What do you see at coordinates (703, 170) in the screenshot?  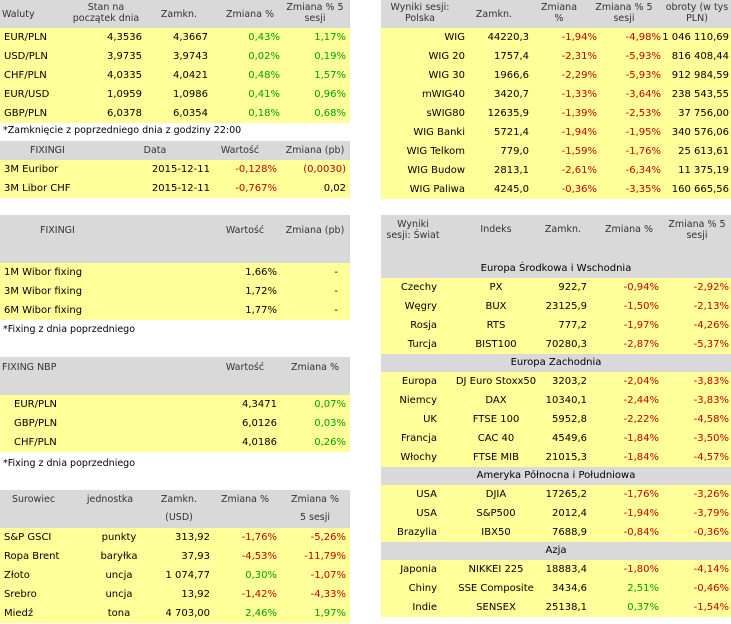 I see `poland-table-cell: 11 375,19` at bounding box center [703, 170].